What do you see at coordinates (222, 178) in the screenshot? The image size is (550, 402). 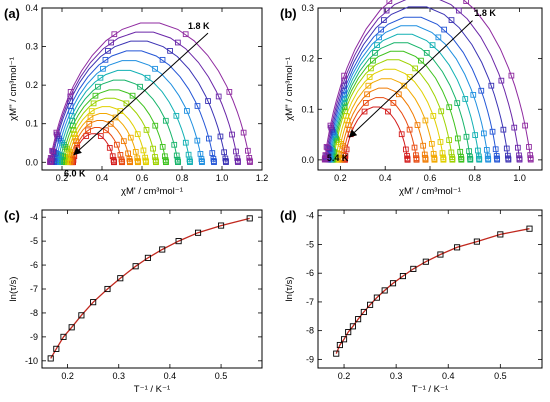 I see `x-tick-label: 1.0` at bounding box center [222, 178].